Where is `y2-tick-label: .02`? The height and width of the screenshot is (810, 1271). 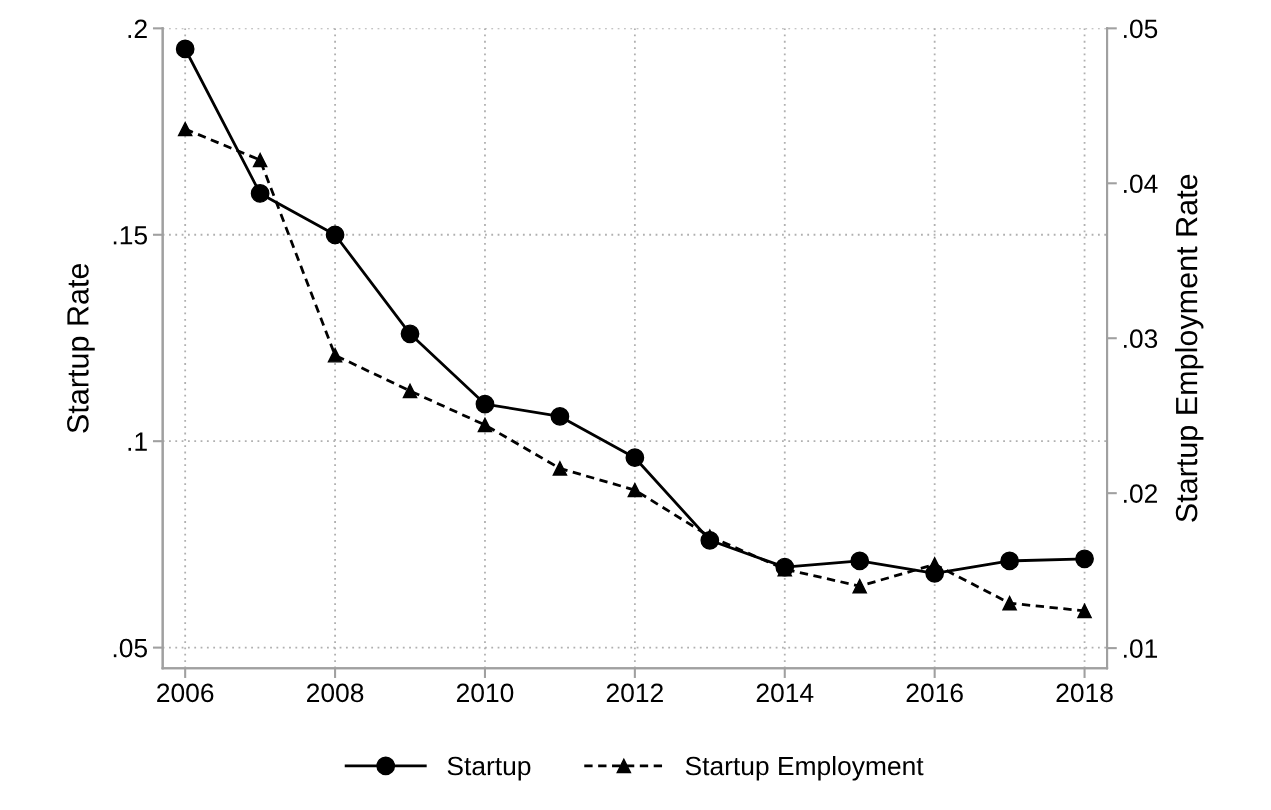 y2-tick-label: .02 is located at coordinates (1140, 493).